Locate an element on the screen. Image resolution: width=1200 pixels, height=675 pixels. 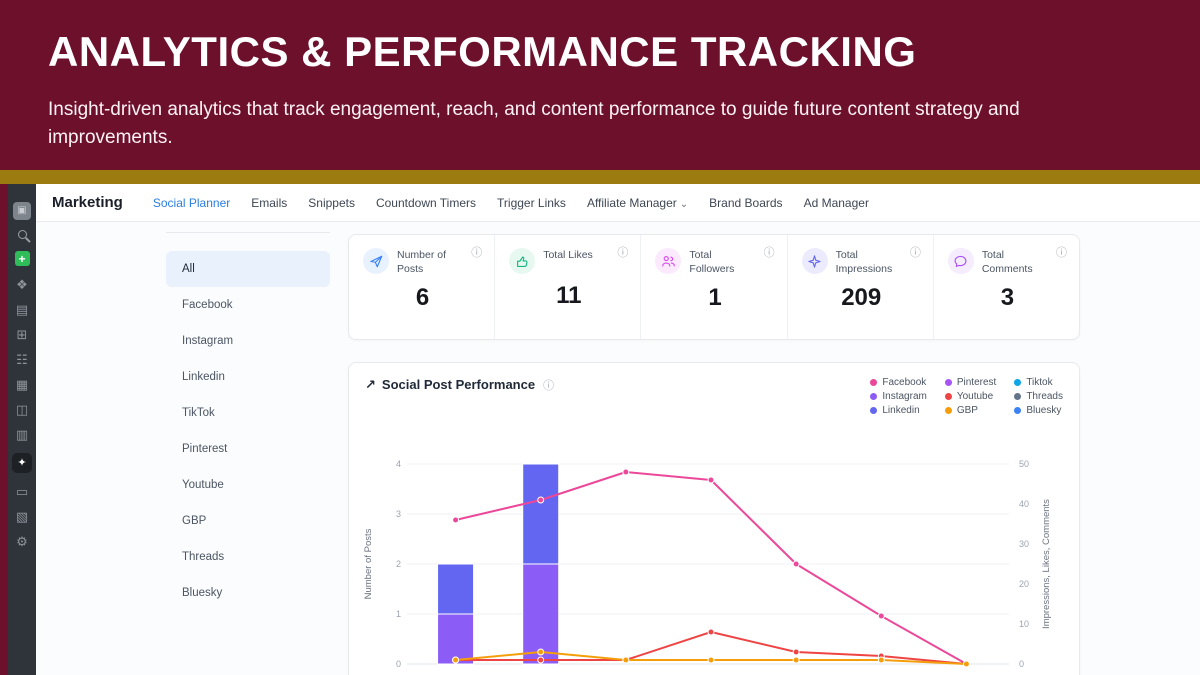
stat-label: Number of Posts is located at coordinates (422, 262).